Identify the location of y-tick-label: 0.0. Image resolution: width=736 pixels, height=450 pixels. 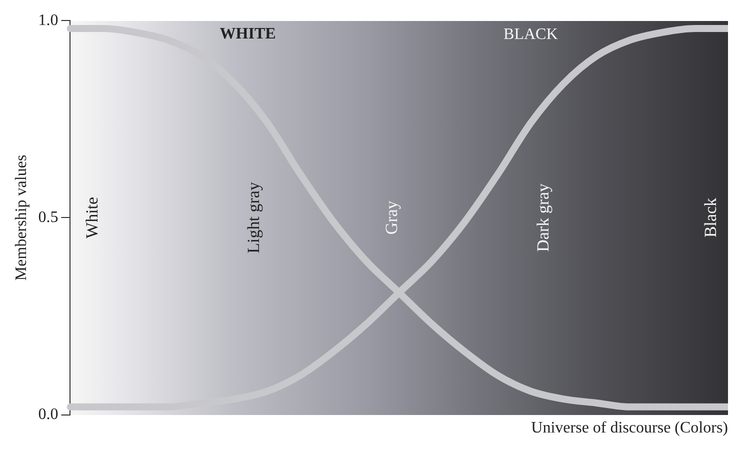
(48, 415).